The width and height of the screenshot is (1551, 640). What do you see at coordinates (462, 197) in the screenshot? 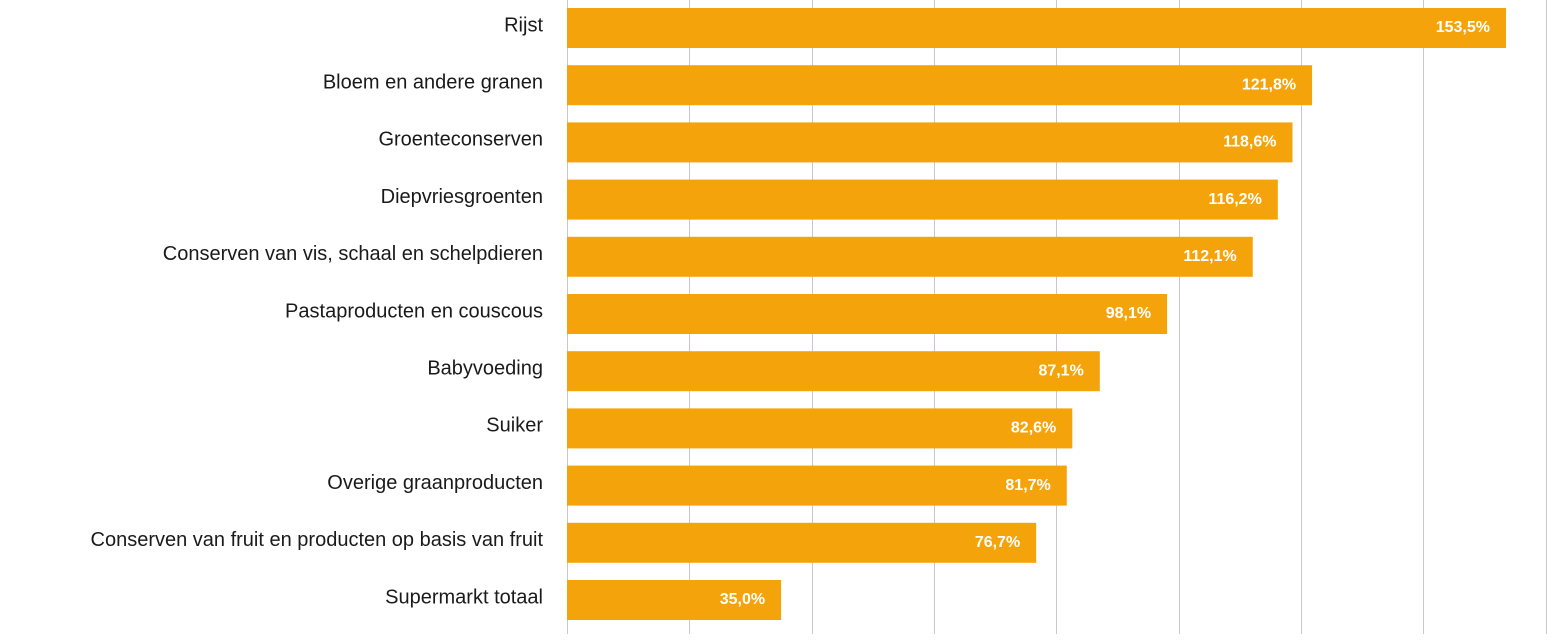
I see `category-label: Diepvriesgroenten` at bounding box center [462, 197].